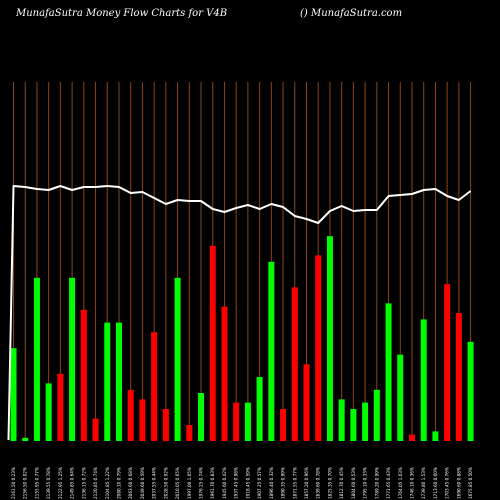  I want to click on bar-label: 2063.60 0.68%, so click(130, 483).